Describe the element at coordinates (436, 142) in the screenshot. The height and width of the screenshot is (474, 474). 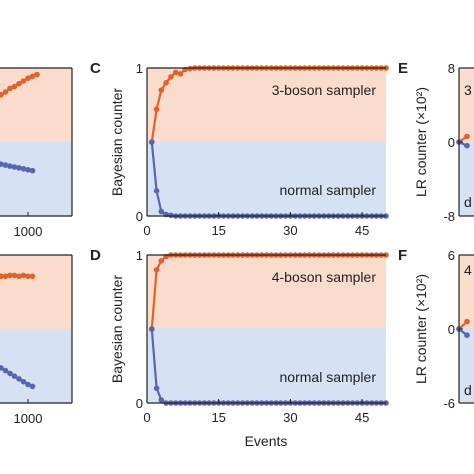
I see `panel-e: E LR counter (×10²) 3 d -8 0 8` at that location.